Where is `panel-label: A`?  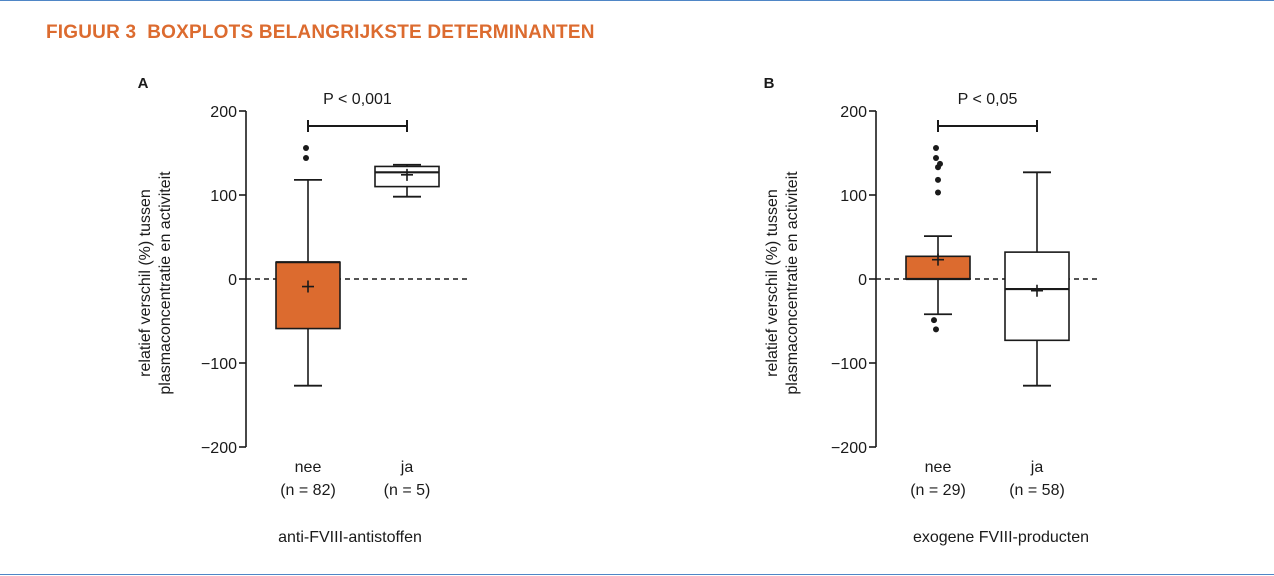 panel-label: A is located at coordinates (143, 83).